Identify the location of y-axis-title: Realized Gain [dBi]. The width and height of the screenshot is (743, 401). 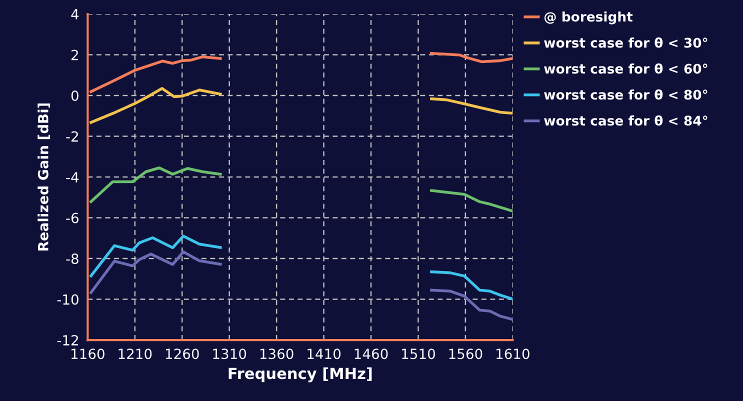
(44, 177).